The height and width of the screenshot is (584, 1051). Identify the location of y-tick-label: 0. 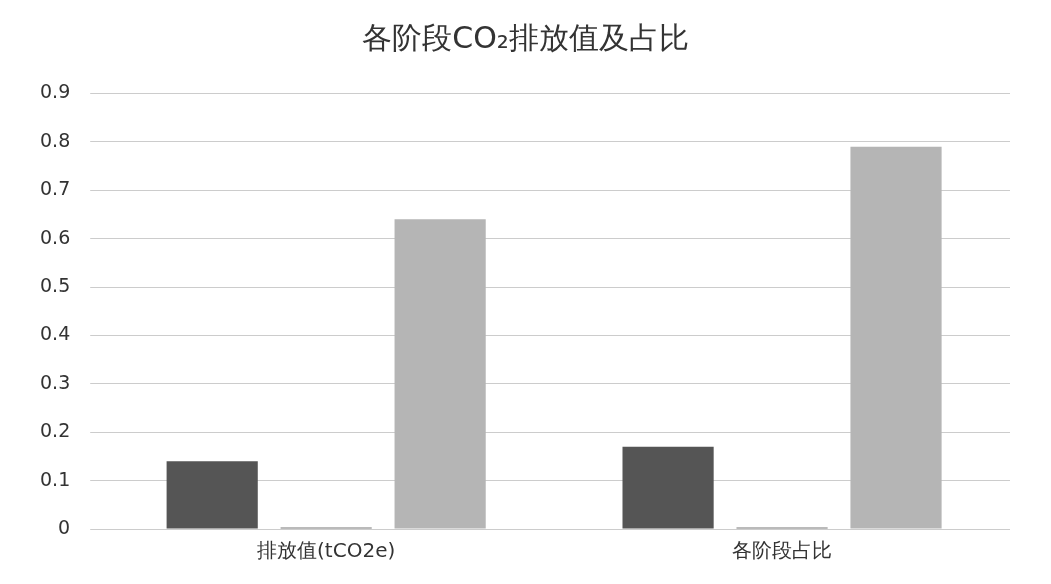
(64, 526).